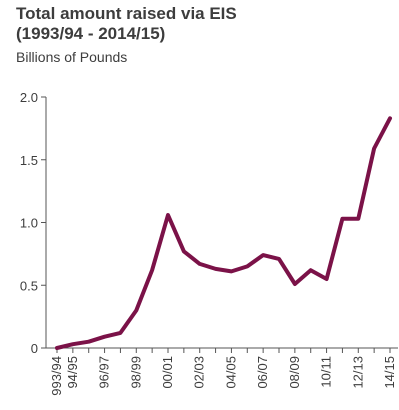 Image resolution: width=399 pixels, height=410 pixels. Describe the element at coordinates (326, 372) in the screenshot. I see `x-tick-label: 10/11` at that location.